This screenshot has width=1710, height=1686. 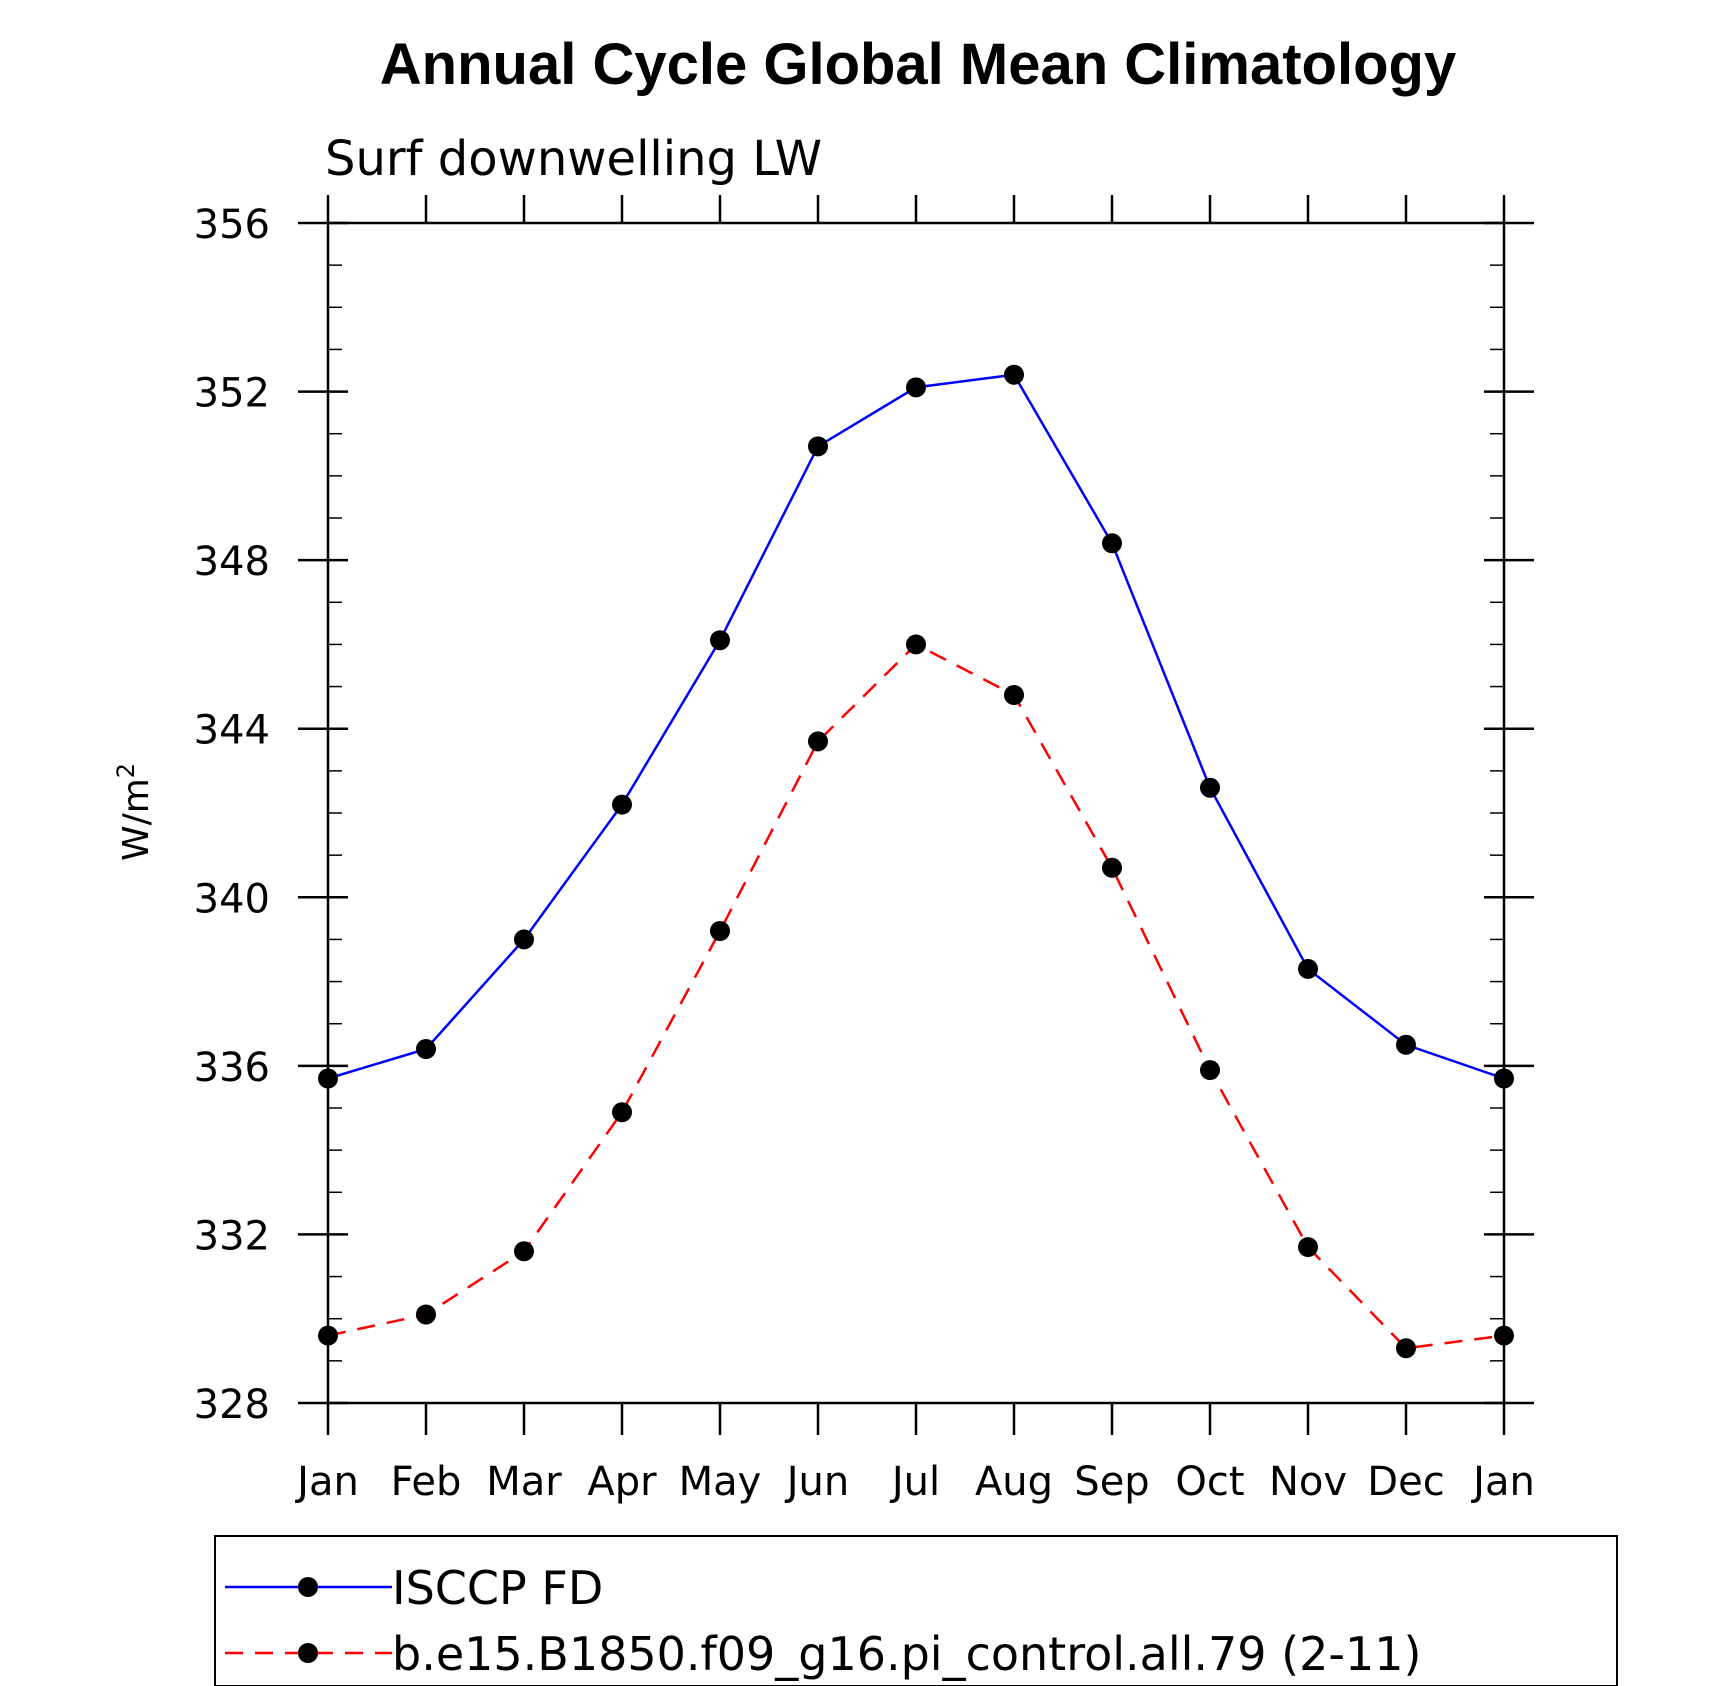 I want to click on y-tick-label: 352, so click(x=232, y=394).